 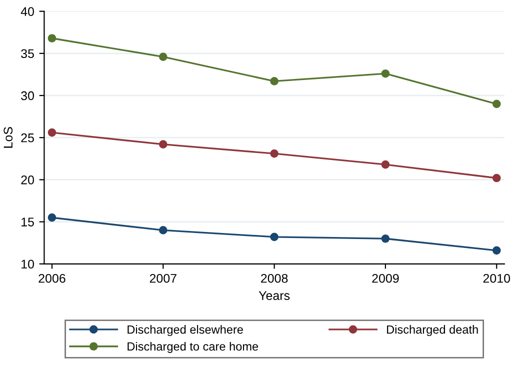 What do you see at coordinates (274, 295) in the screenshot?
I see `x-axis-title: Years` at bounding box center [274, 295].